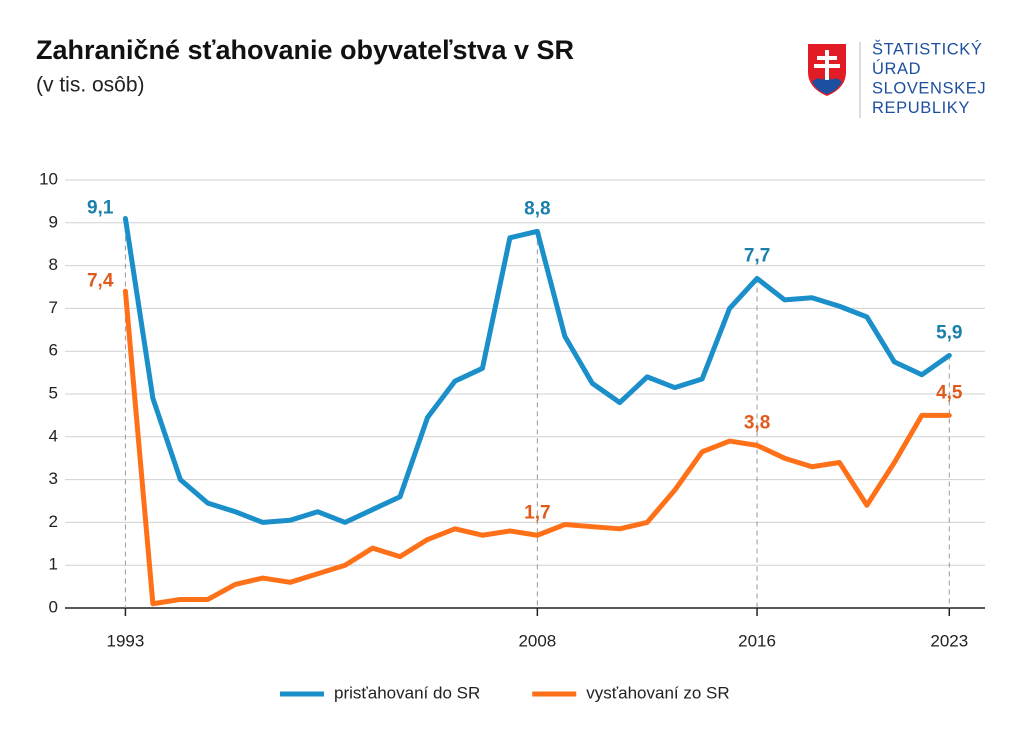  I want to click on legend-label: prisťahovaní do SR, so click(407, 692).